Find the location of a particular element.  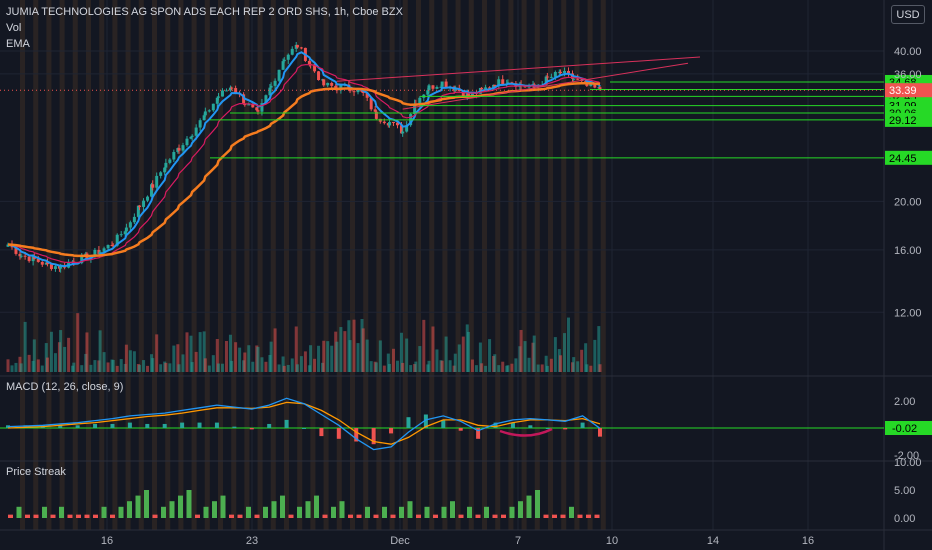

price-streak-indicator-label: Price Streak is located at coordinates (36, 472).